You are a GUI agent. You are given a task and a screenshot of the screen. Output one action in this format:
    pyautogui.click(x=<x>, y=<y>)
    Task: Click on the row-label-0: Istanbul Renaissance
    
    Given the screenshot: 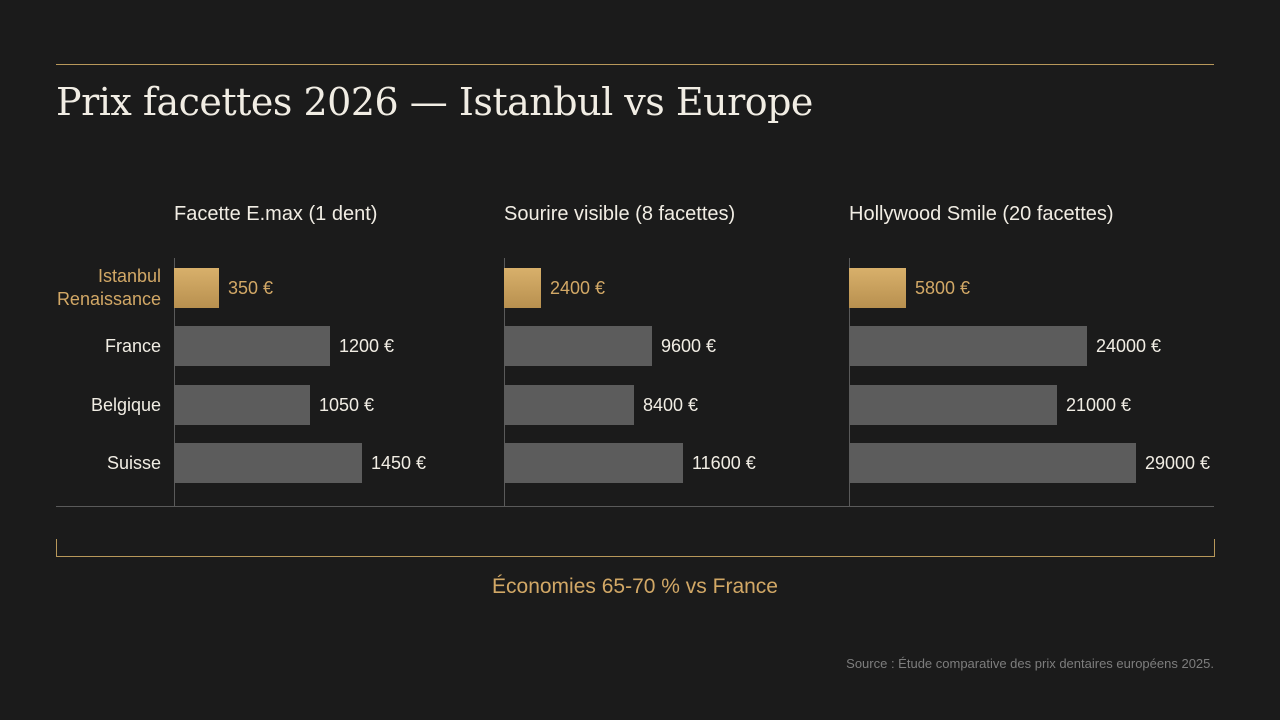 What is the action you would take?
    pyautogui.click(x=108, y=287)
    